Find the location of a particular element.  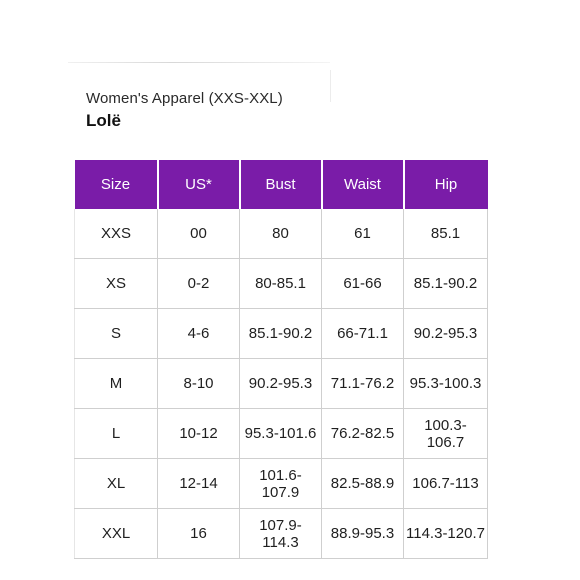

cell-waist: 88.9-95.3 is located at coordinates (362, 533).